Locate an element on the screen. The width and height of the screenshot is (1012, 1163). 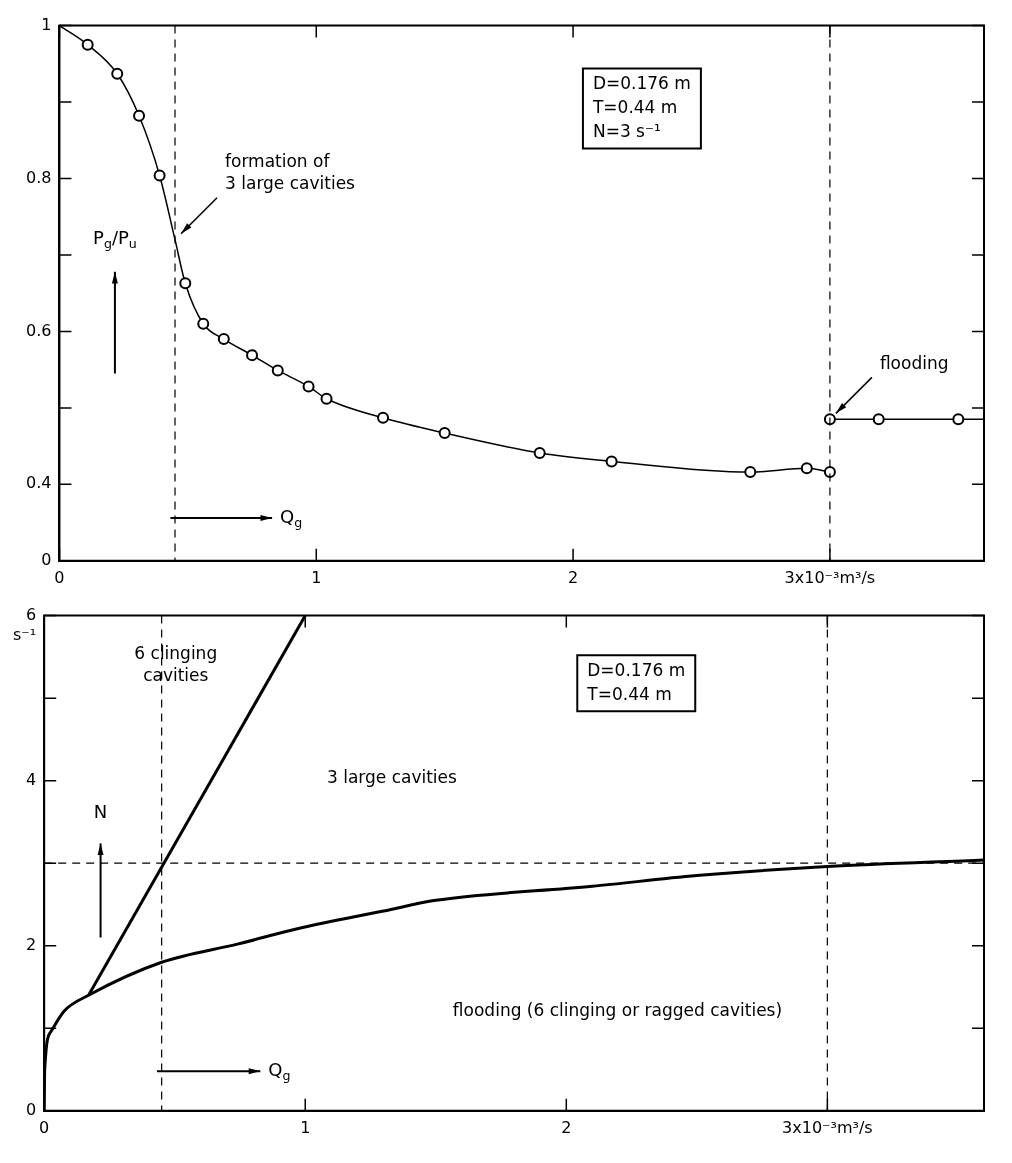
text: s⁻¹ is located at coordinates (24, 634).